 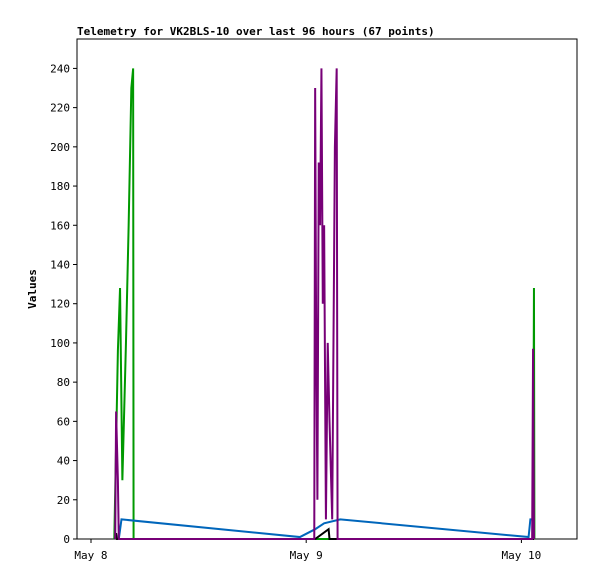 I want to click on x-tick-label: May 10, so click(x=522, y=555).